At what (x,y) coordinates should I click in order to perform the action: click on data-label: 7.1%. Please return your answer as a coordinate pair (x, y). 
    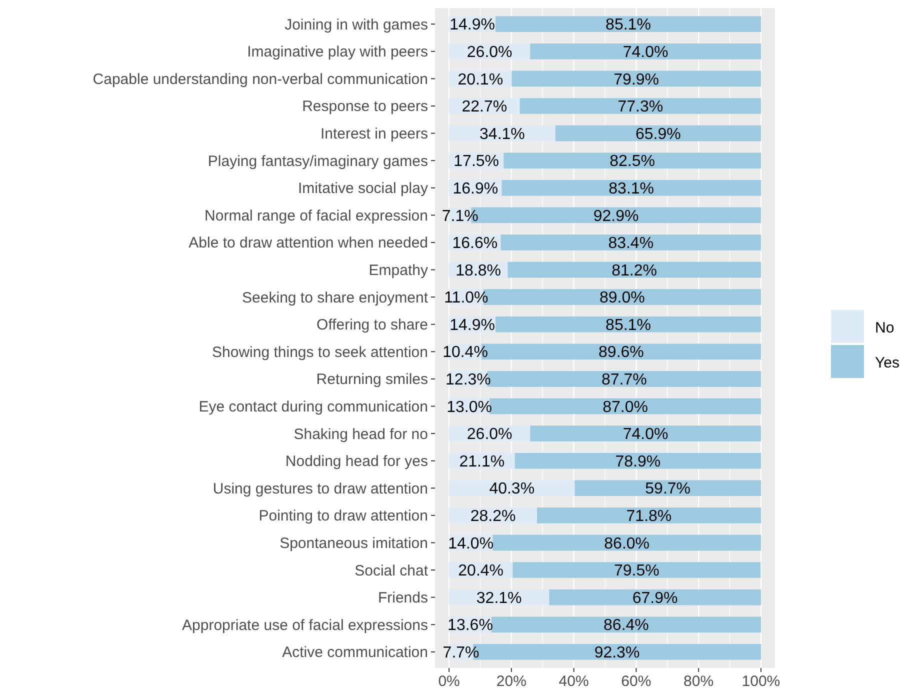
    Looking at the image, I should click on (460, 216).